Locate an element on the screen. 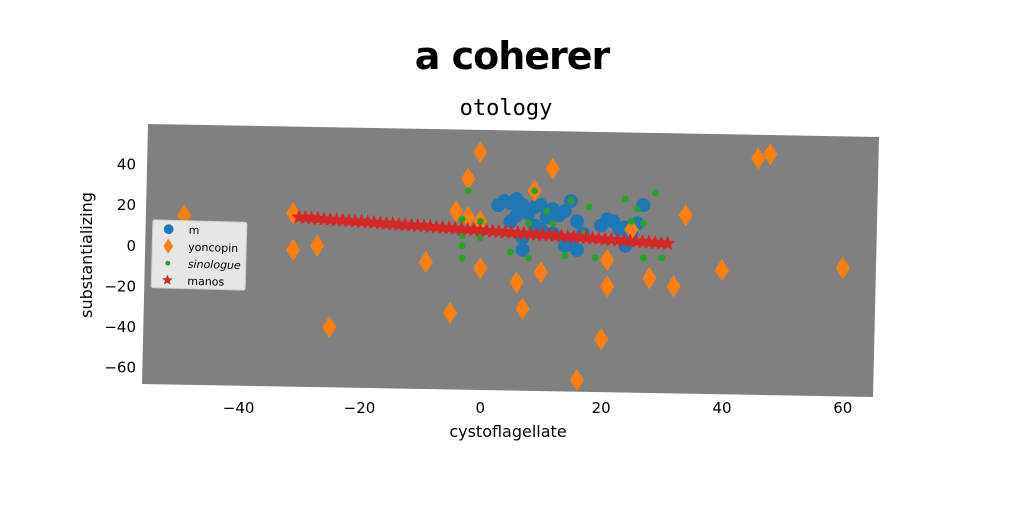 The width and height of the screenshot is (1024, 512). legend-items: m yoncopin sinologue manos is located at coordinates (202, 256).